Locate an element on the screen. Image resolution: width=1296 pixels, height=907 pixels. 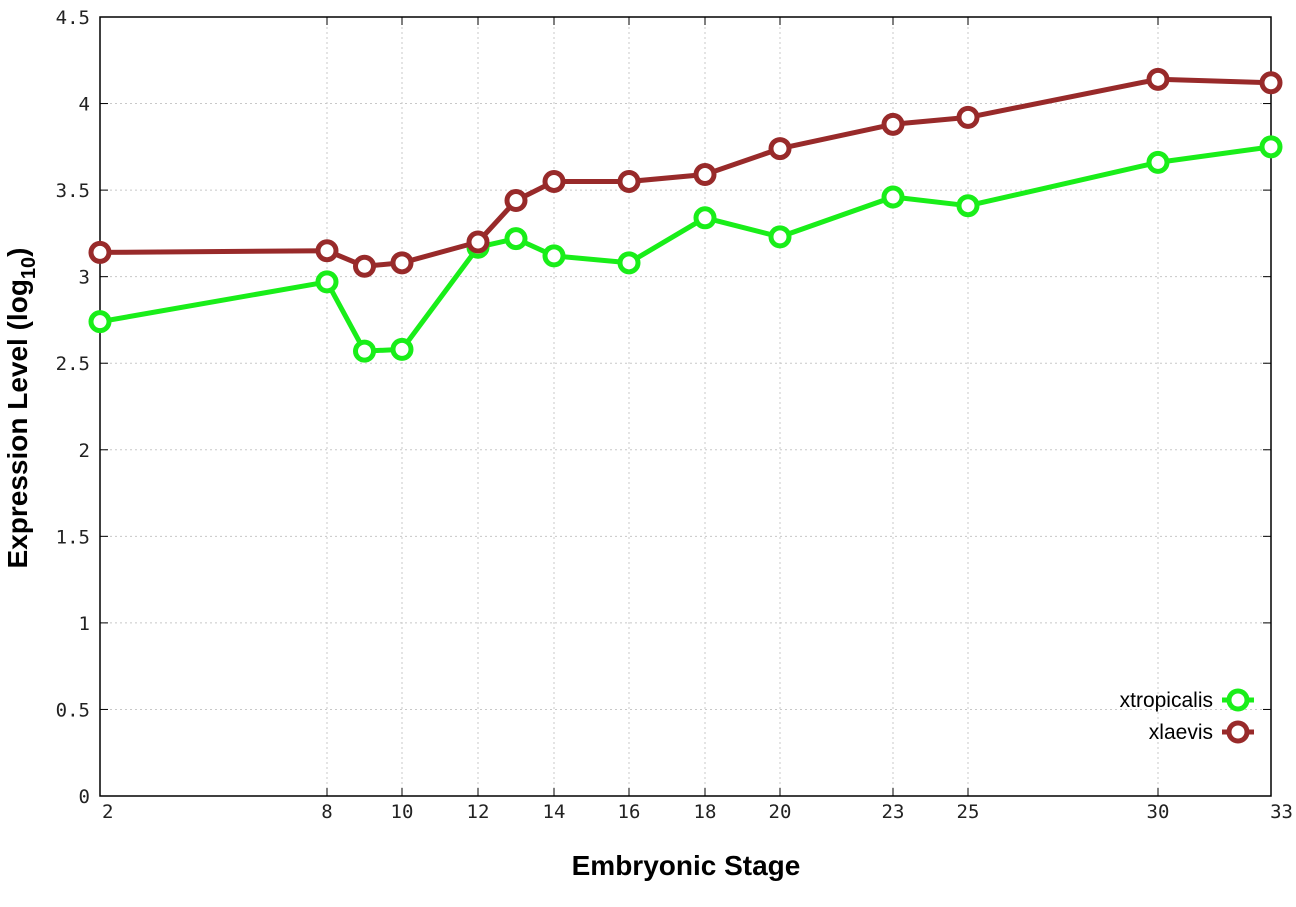
x-tick-label: 25 is located at coordinates (968, 812).